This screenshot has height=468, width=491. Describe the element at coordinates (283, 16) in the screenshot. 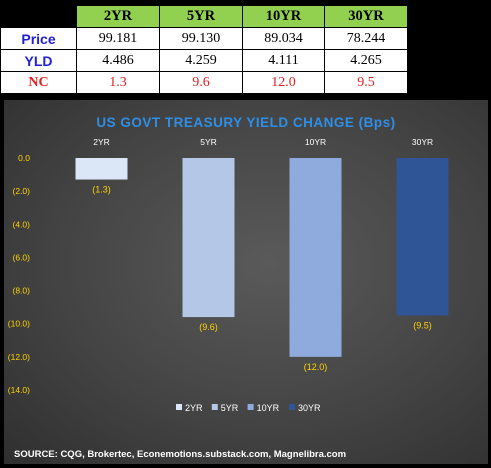

I see `column-header: 10YR` at that location.